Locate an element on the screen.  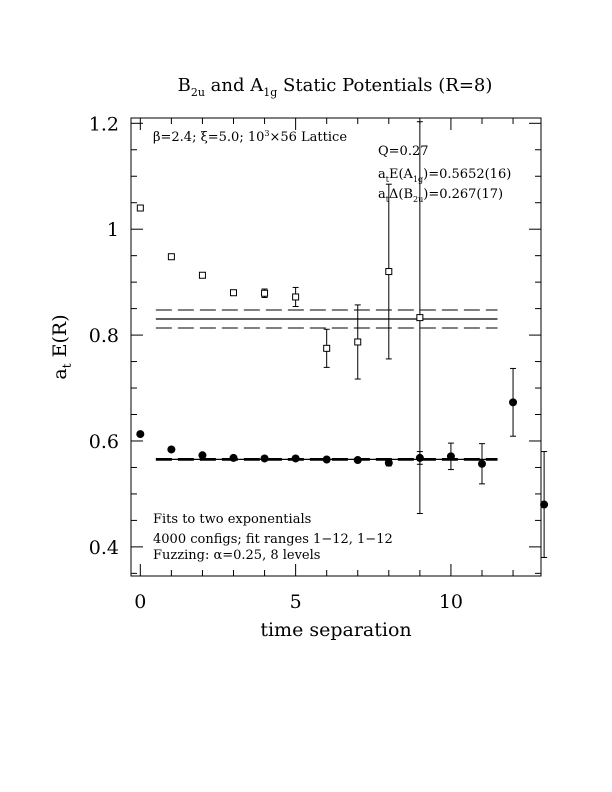
fit-bands is located at coordinates (326, 385).